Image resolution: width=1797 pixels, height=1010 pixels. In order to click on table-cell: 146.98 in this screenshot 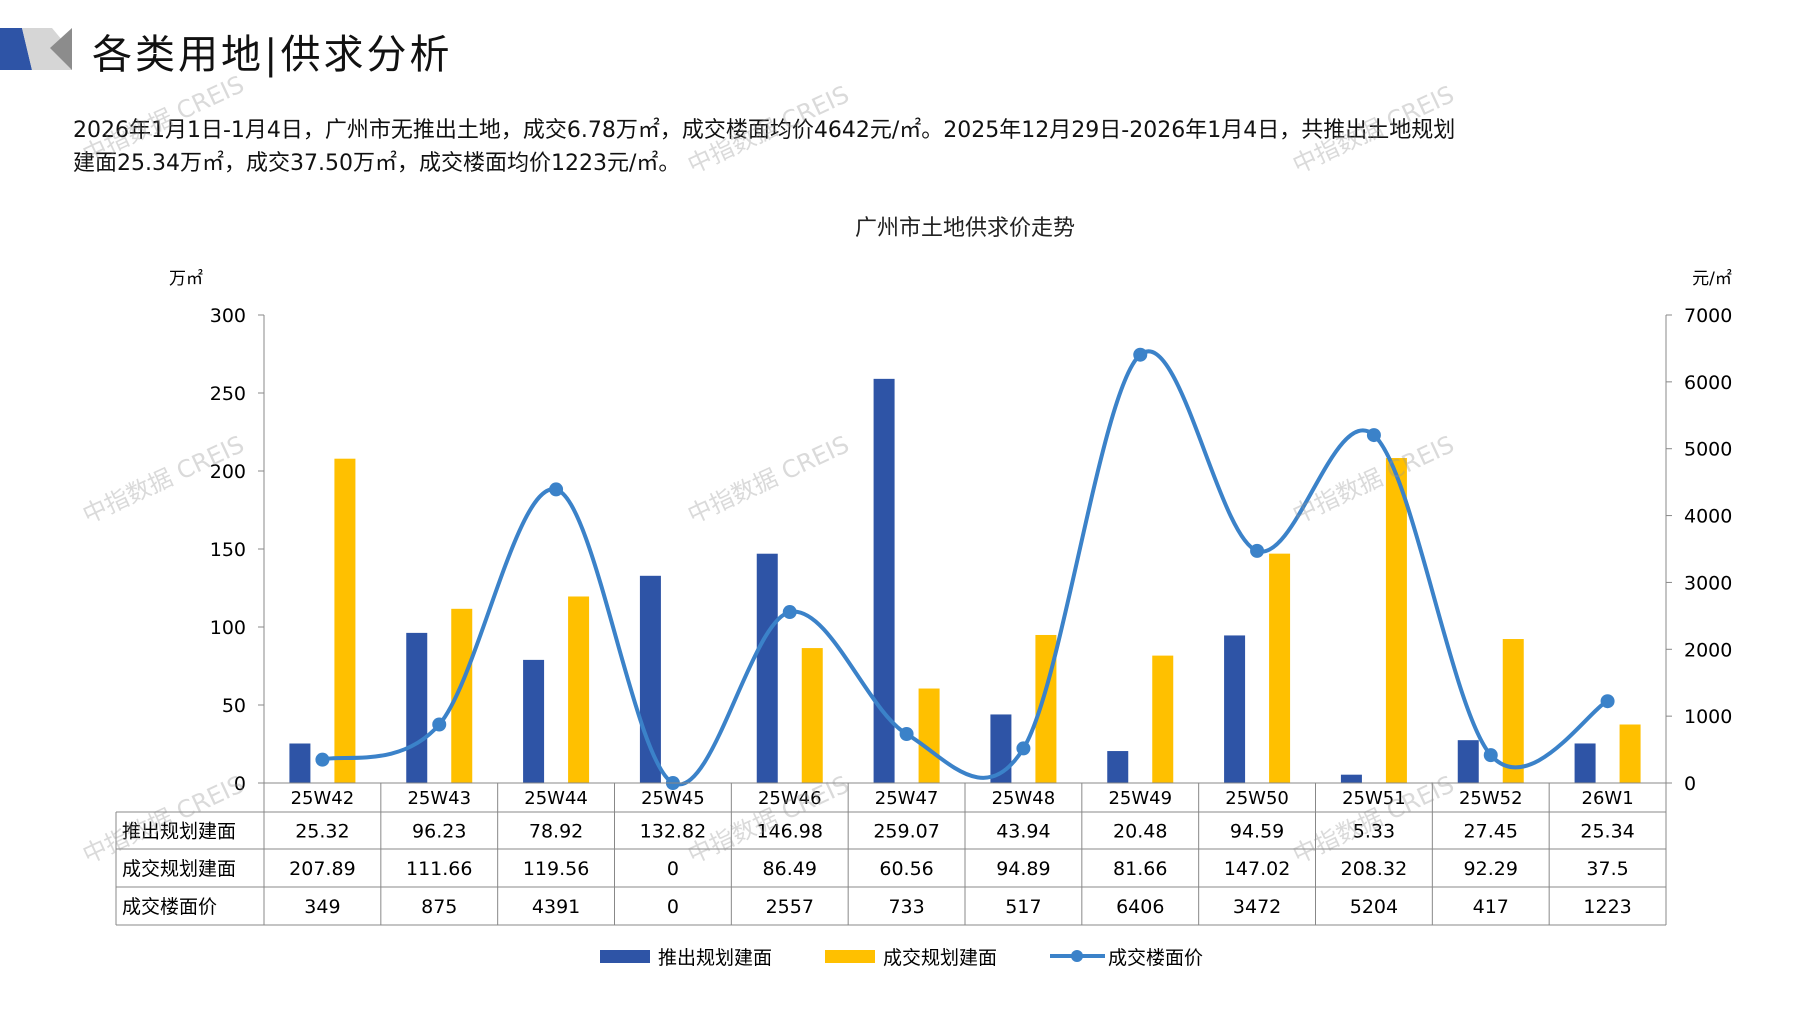, I will do `click(790, 832)`.